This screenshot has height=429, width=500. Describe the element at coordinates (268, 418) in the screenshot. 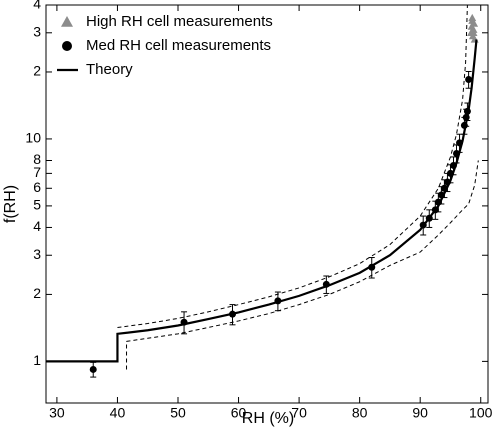

I see `x-axis-label: RH (%)` at that location.